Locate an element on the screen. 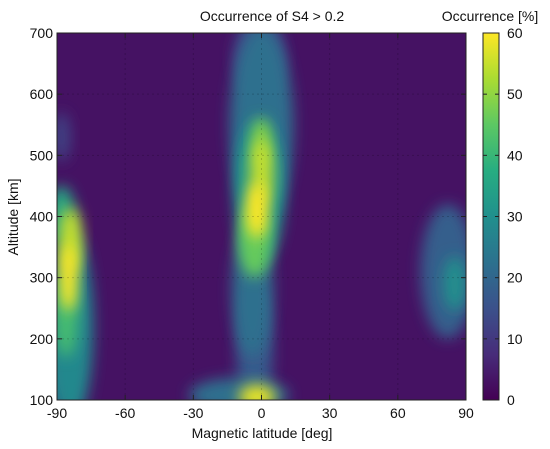  y-tick-label: 600 is located at coordinates (42, 94).